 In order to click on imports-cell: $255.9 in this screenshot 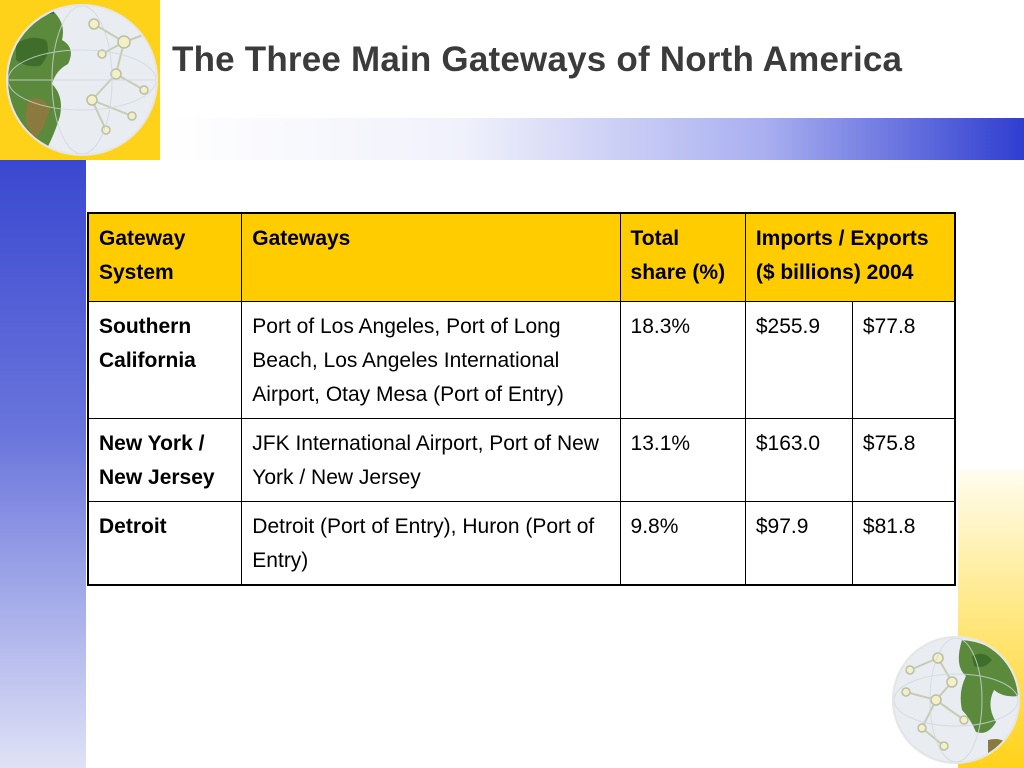, I will do `click(798, 359)`.